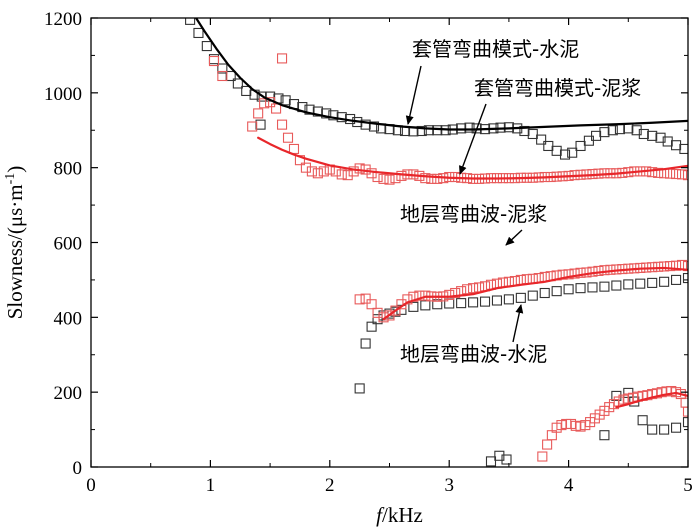 Image resolution: width=700 pixels, height=529 pixels. I want to click on x-tick-label: 5, so click(688, 485).